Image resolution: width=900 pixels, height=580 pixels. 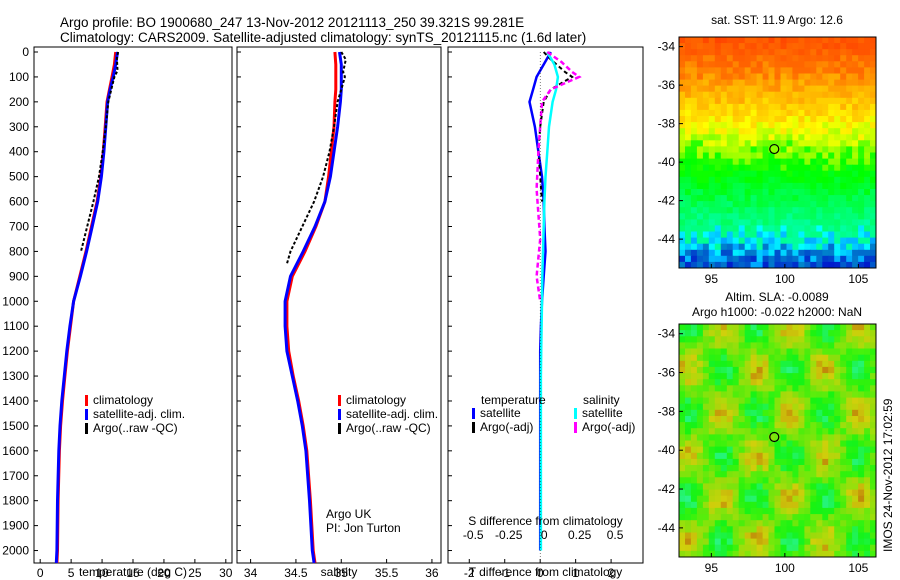 What do you see at coordinates (100, 151) in the screenshot?
I see `temperature-series-line` at bounding box center [100, 151].